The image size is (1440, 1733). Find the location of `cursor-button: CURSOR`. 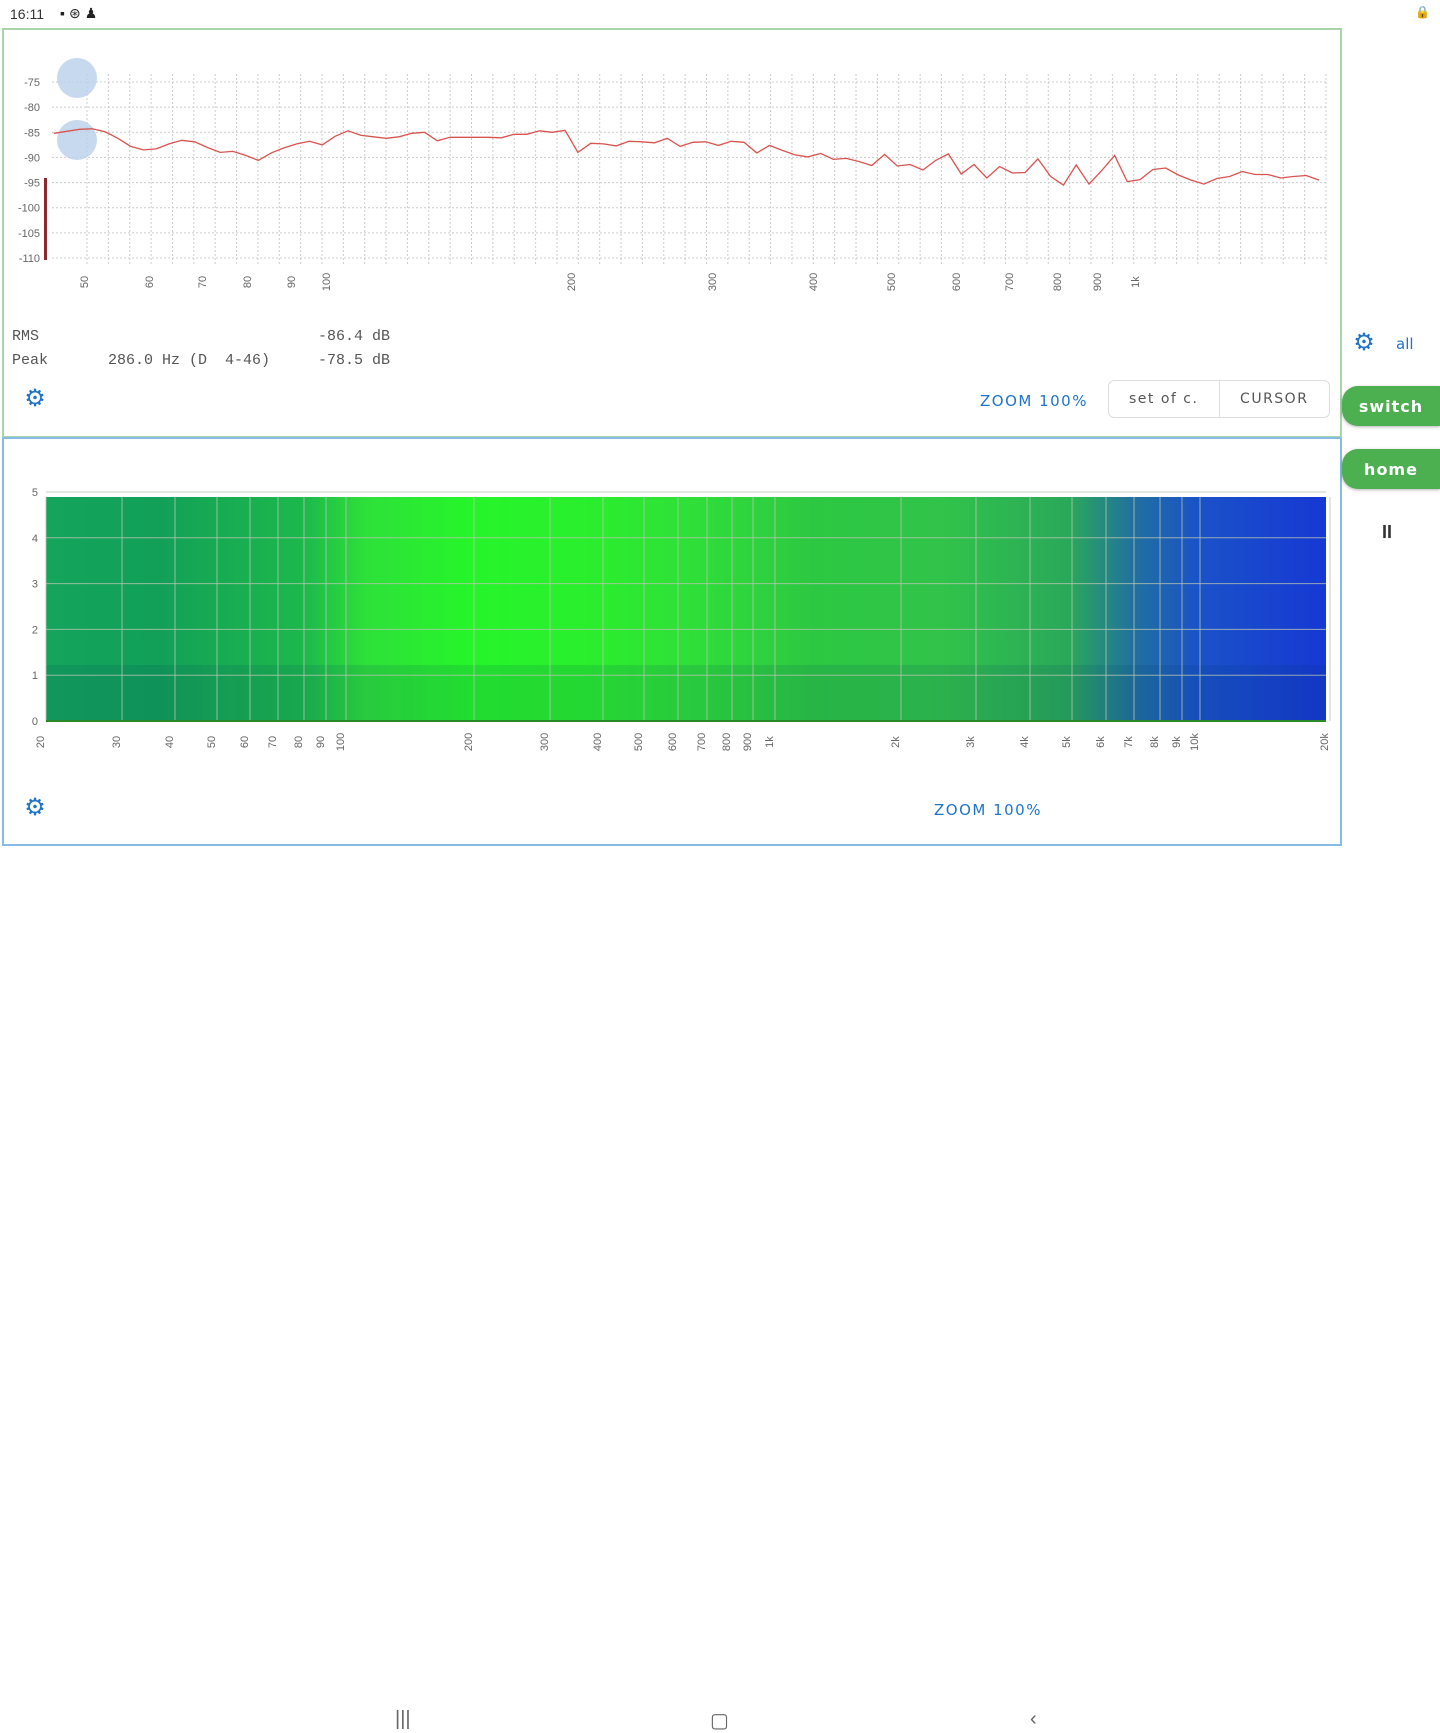

cursor-button: CURSOR is located at coordinates (1274, 399).